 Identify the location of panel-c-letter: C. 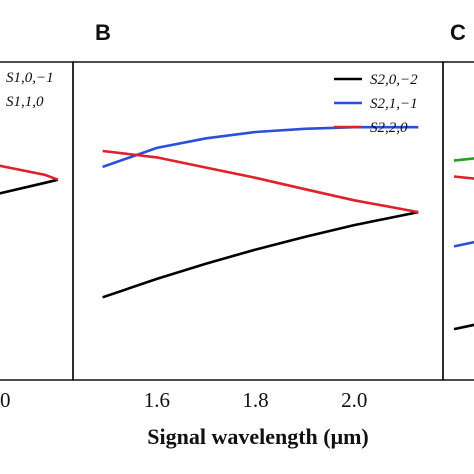
(458, 32).